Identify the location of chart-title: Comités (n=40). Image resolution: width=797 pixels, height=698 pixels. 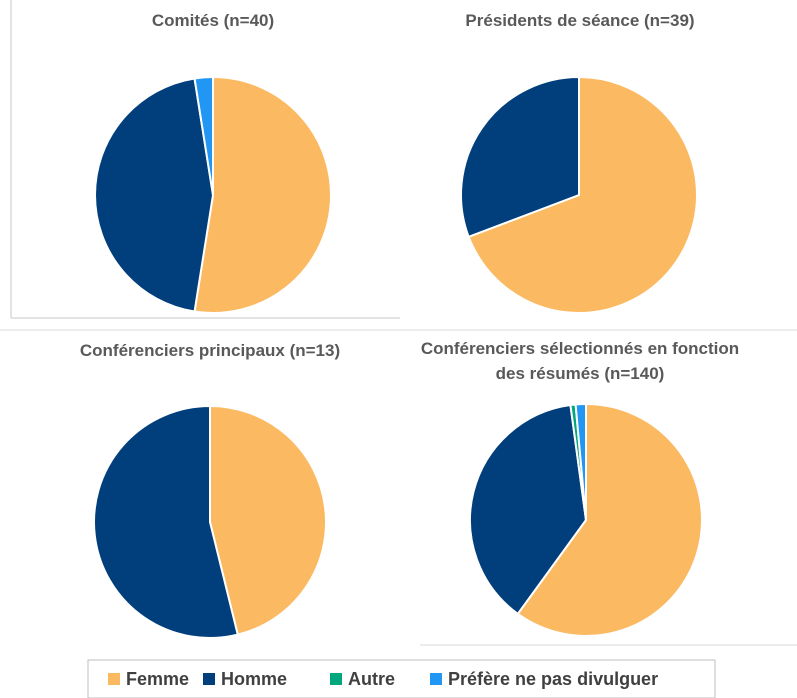
(213, 20).